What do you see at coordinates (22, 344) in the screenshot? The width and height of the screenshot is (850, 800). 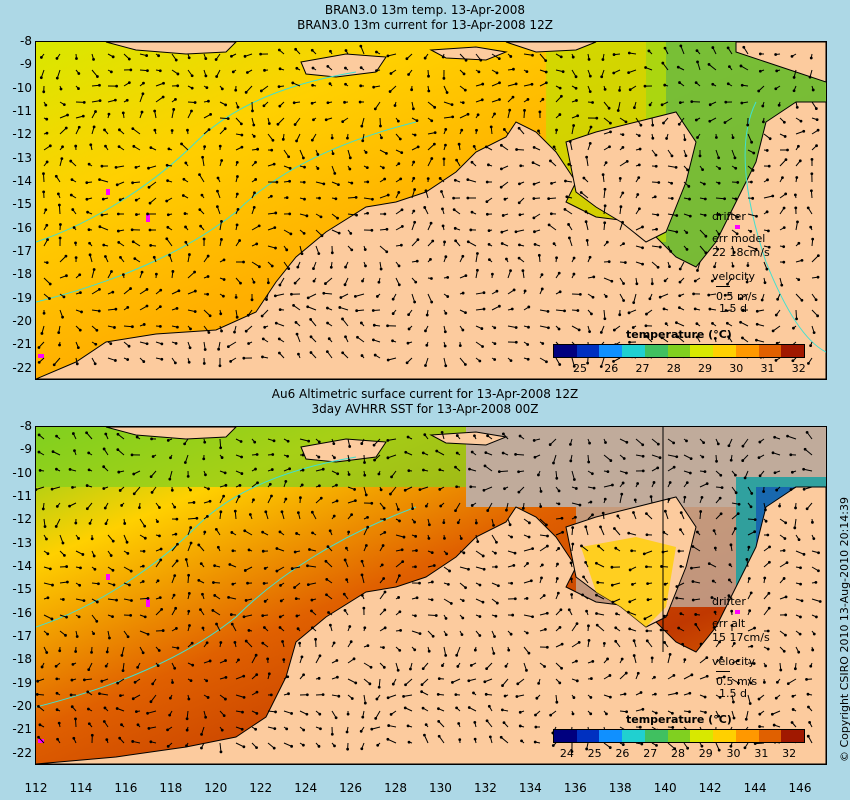 I see `top-lat-tick: -21` at bounding box center [22, 344].